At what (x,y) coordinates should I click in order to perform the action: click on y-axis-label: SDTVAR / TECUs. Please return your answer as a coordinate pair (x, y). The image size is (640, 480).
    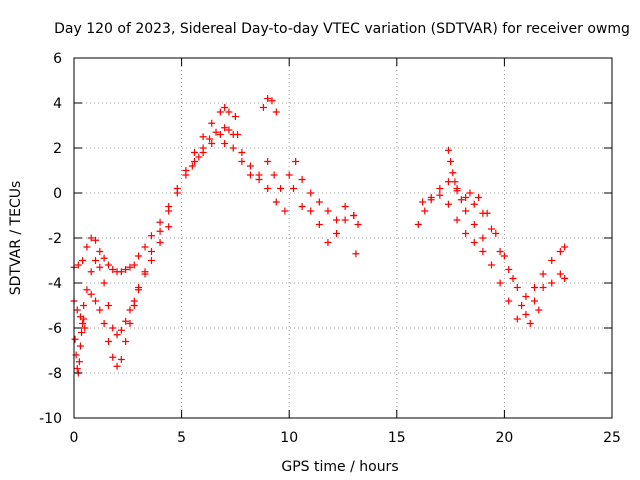
    Looking at the image, I should click on (16, 238).